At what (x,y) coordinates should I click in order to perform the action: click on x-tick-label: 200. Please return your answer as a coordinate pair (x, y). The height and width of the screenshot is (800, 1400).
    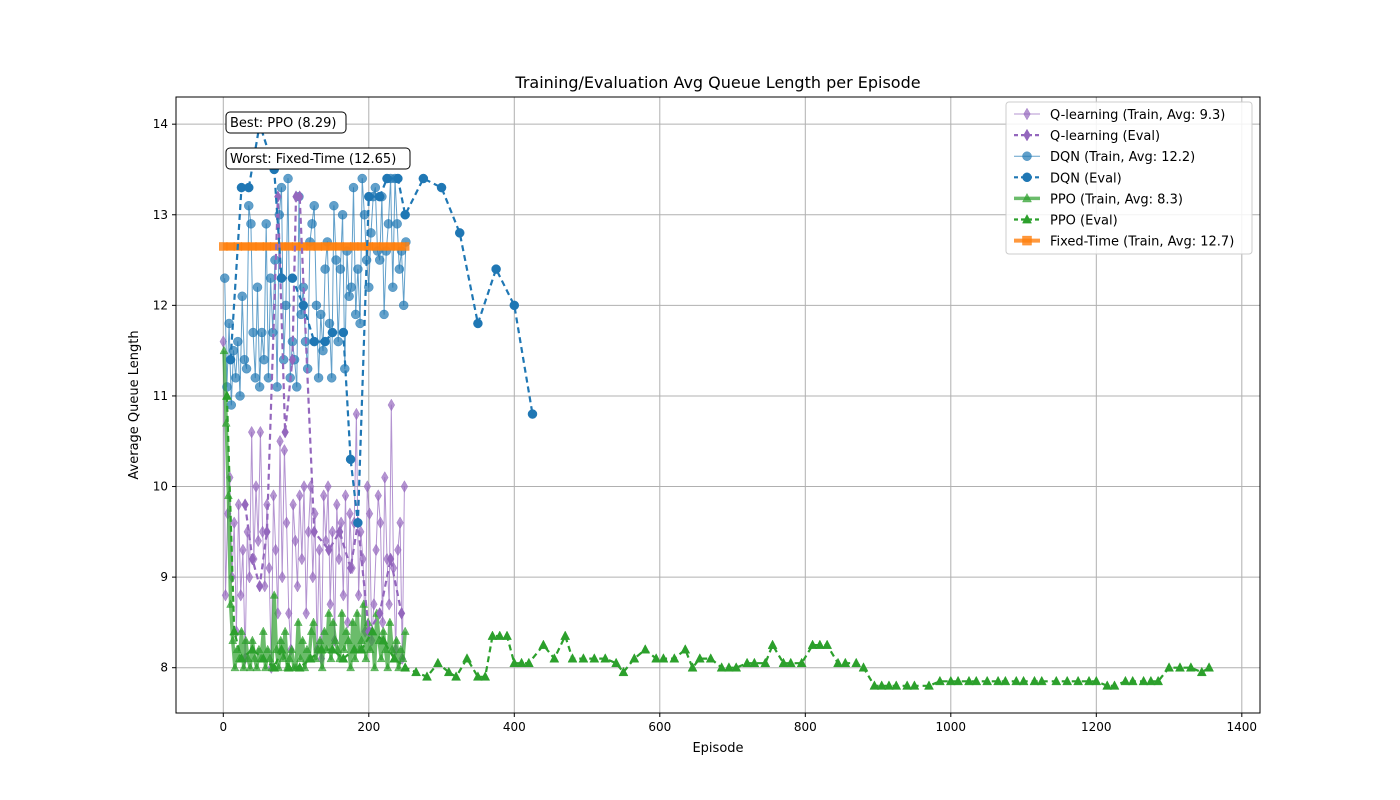
    Looking at the image, I should click on (368, 727).